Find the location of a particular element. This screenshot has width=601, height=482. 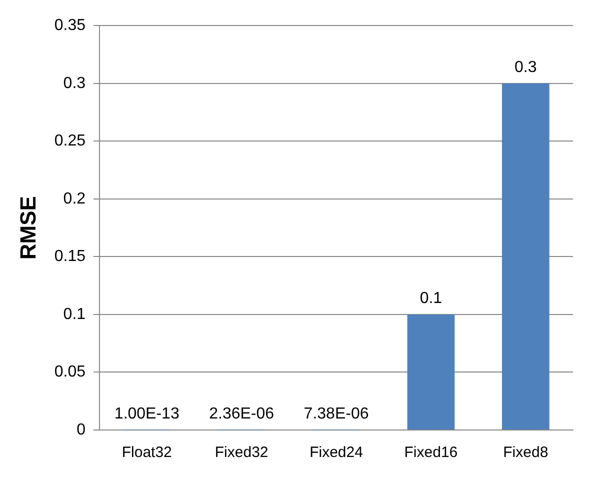

y-tick-label: 0.35 is located at coordinates (70, 25).